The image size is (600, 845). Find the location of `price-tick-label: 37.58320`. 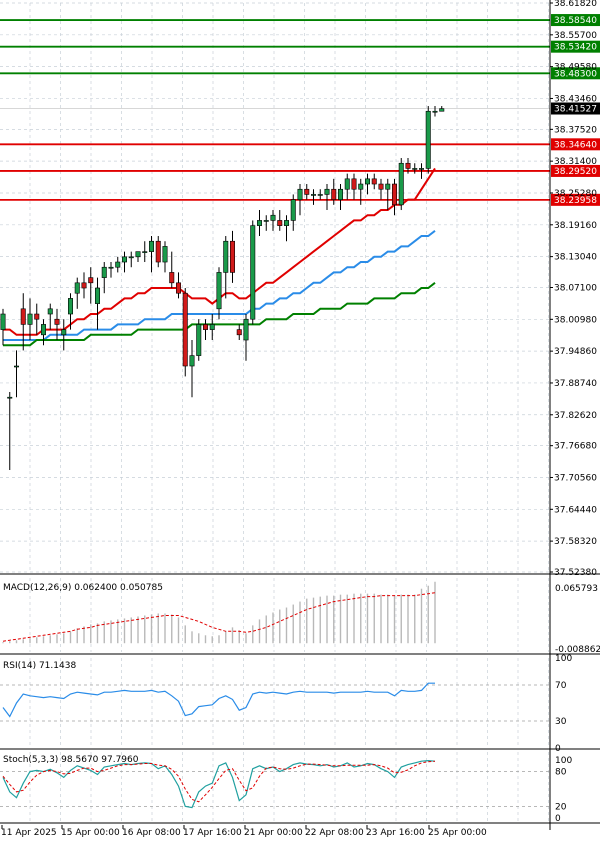

price-tick-label: 37.58320 is located at coordinates (575, 542).